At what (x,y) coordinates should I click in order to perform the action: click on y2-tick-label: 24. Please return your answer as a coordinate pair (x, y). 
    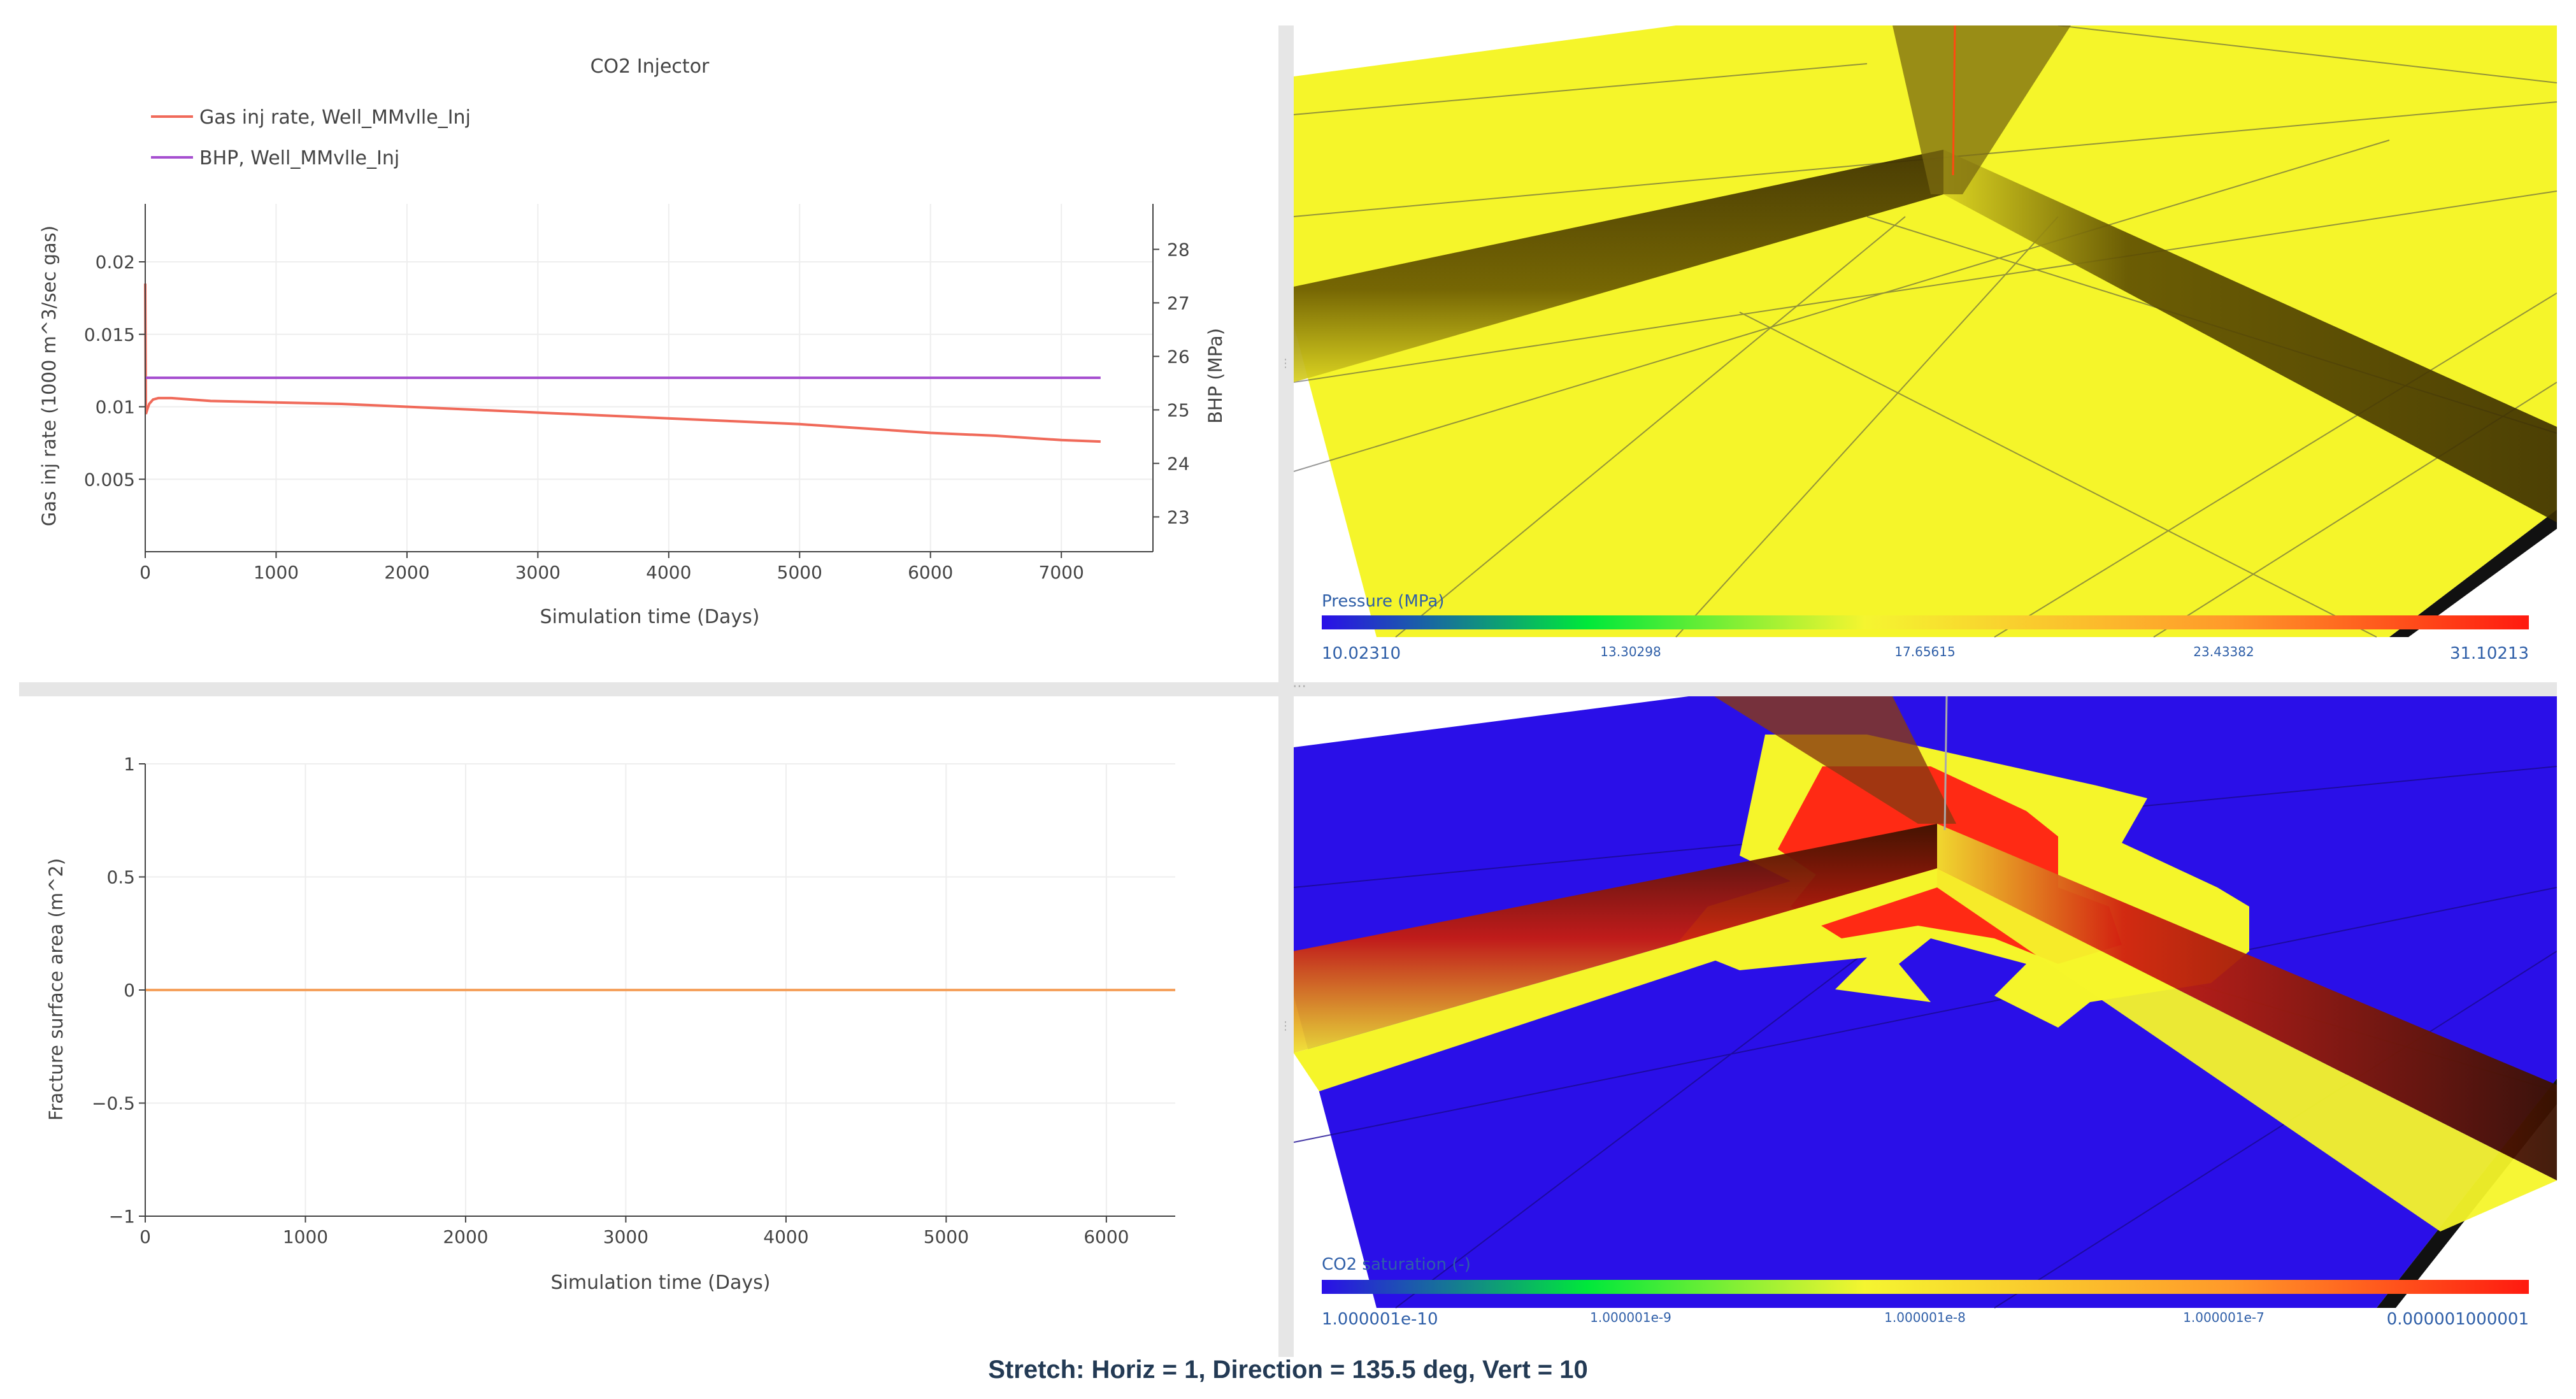
    Looking at the image, I should click on (1178, 463).